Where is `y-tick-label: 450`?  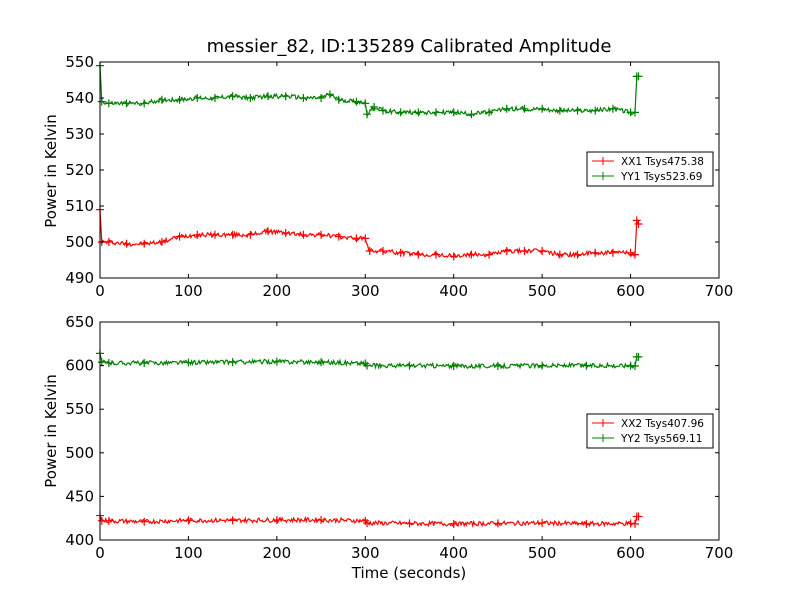
y-tick-label: 450 is located at coordinates (79, 496).